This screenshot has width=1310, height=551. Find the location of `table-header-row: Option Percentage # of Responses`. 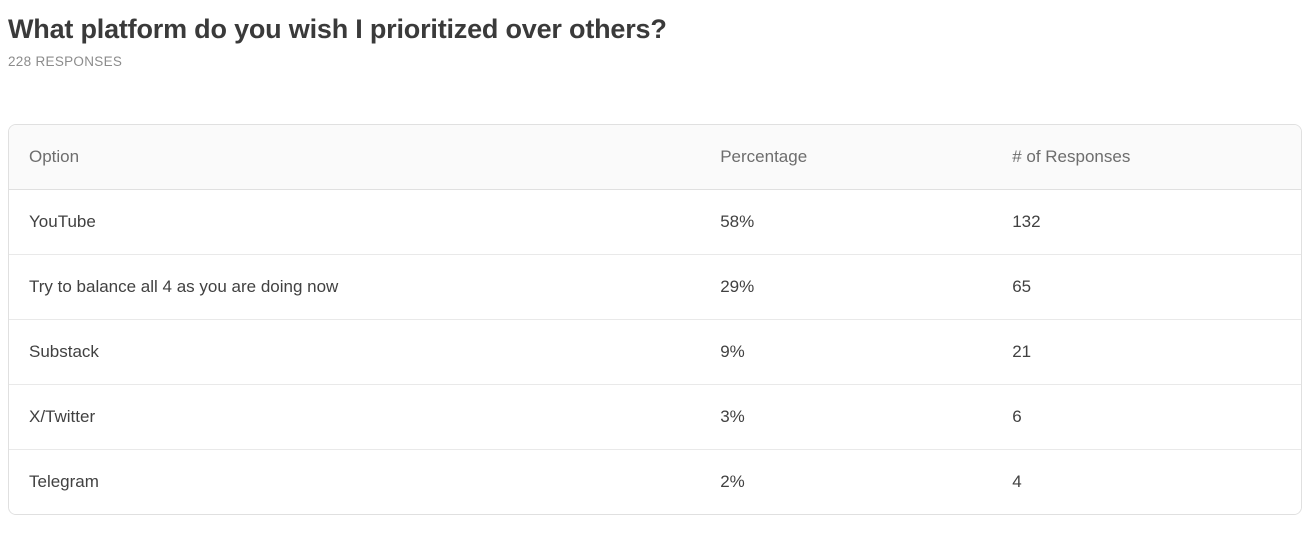

table-header-row: Option Percentage # of Responses is located at coordinates (655, 157).